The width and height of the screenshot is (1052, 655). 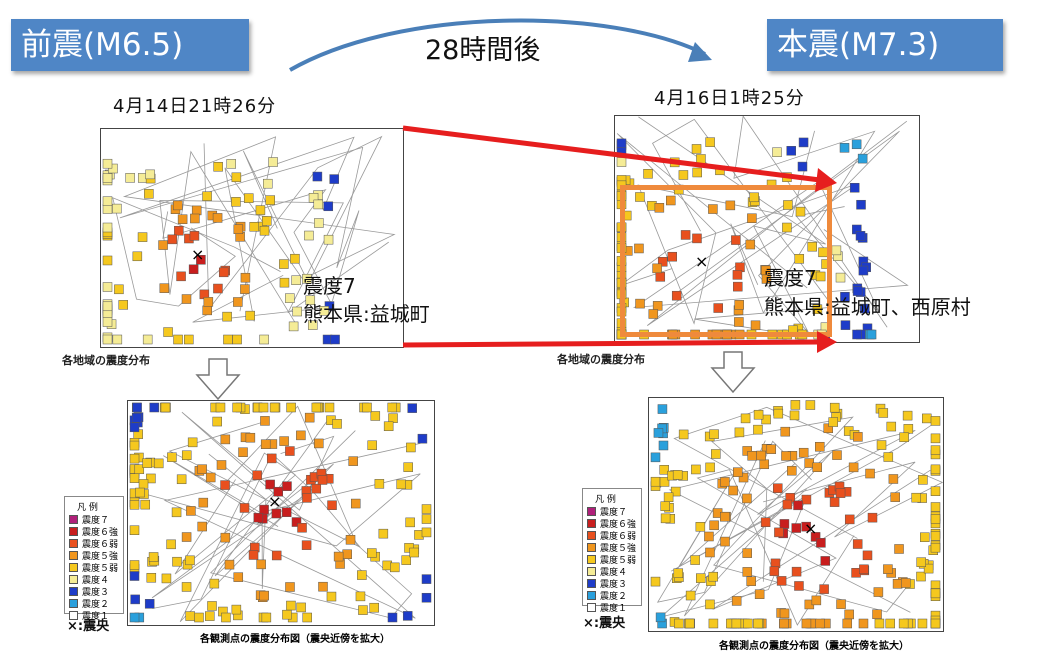 What do you see at coordinates (729, 98) in the screenshot?
I see `mainshock-date: 4月16日1時25分` at bounding box center [729, 98].